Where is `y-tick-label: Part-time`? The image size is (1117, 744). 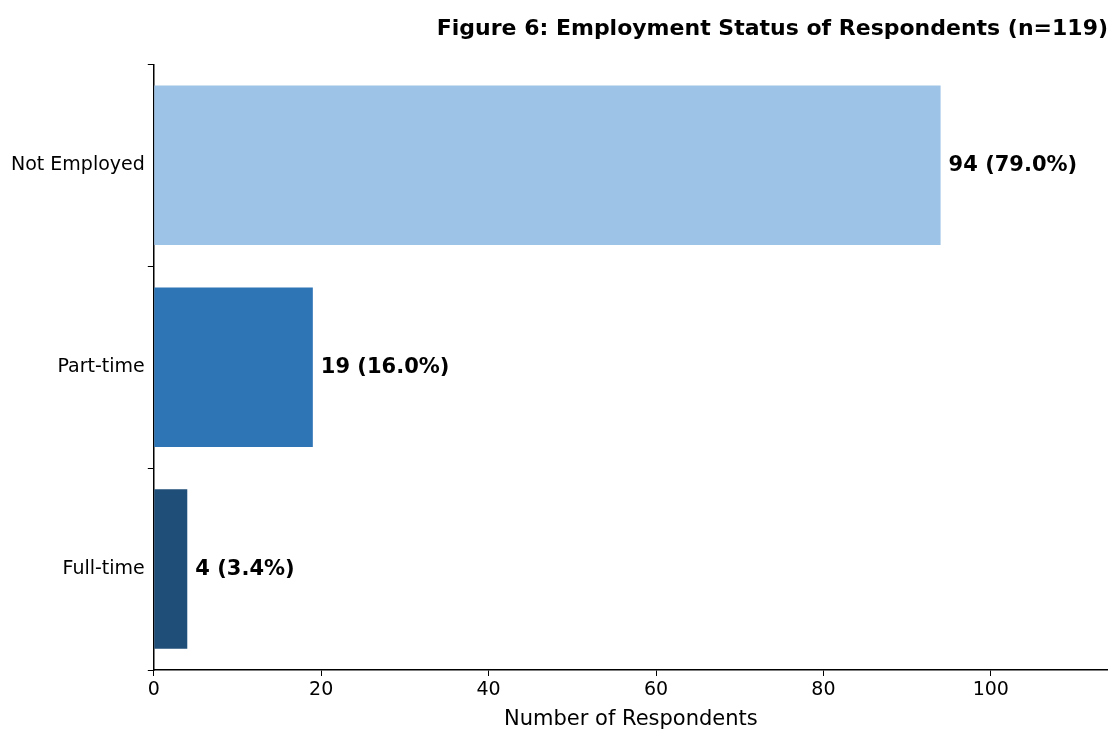
y-tick-label: Part-time is located at coordinates (101, 365).